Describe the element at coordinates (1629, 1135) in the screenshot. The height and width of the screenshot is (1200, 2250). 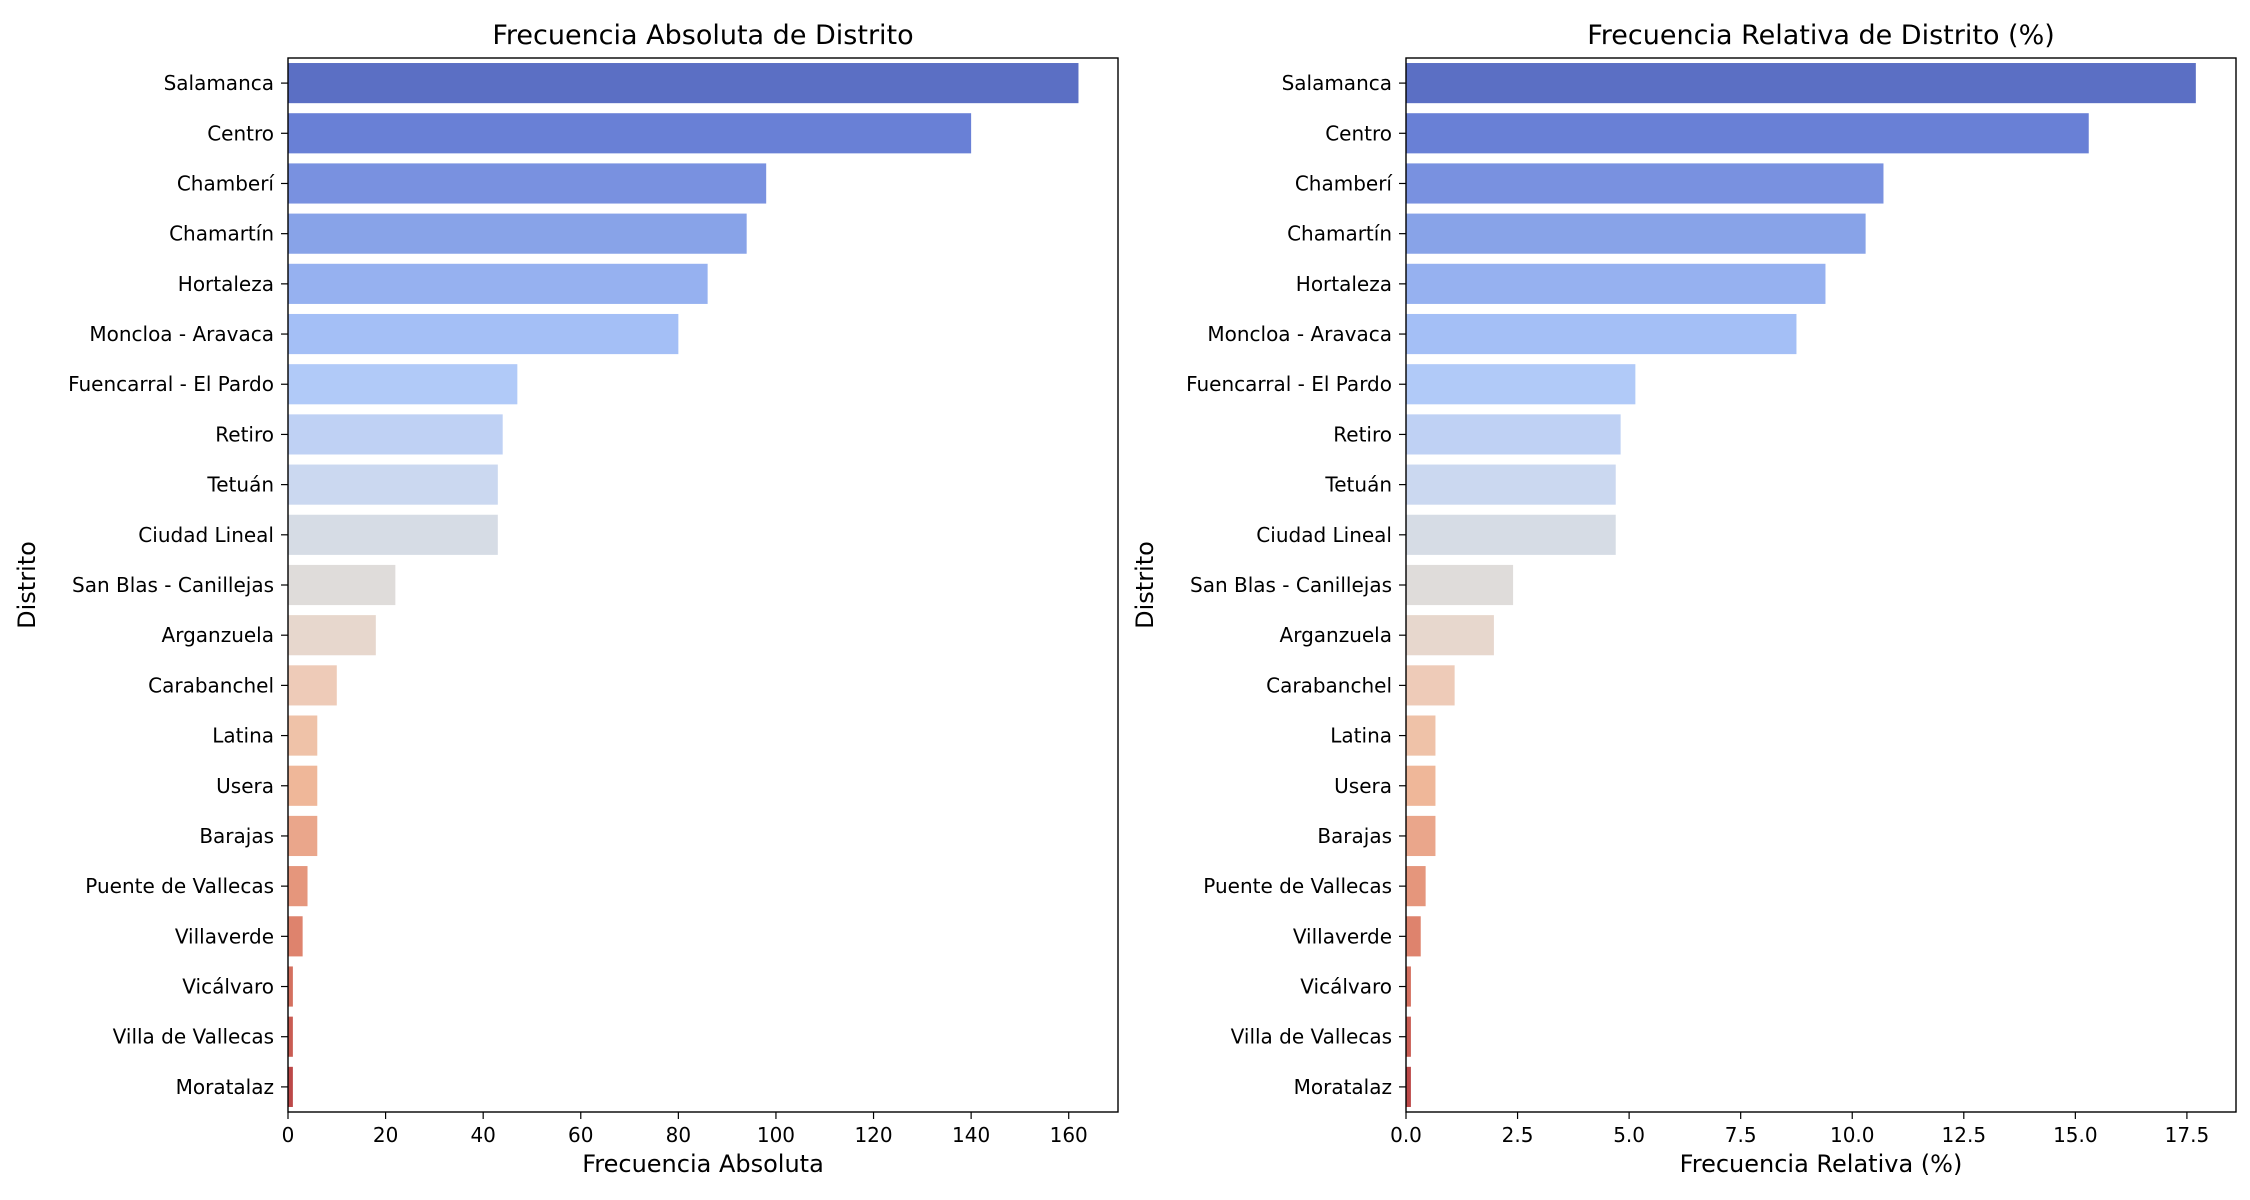
I see `x-tick-label: 5.0` at that location.